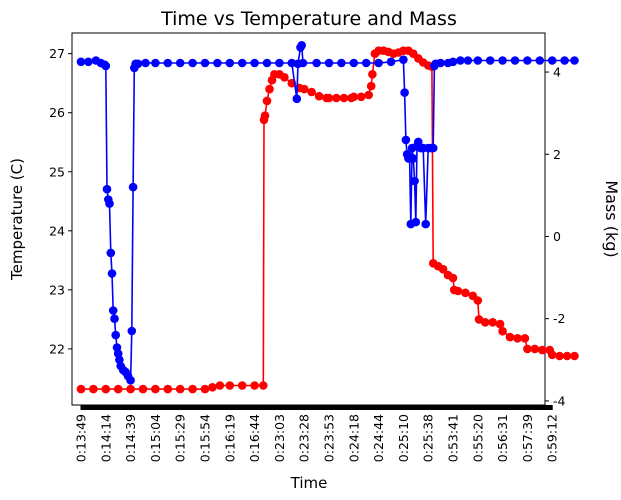  What do you see at coordinates (611, 218) in the screenshot?
I see `right-y-axis-label: Mass (kg)` at bounding box center [611, 218].